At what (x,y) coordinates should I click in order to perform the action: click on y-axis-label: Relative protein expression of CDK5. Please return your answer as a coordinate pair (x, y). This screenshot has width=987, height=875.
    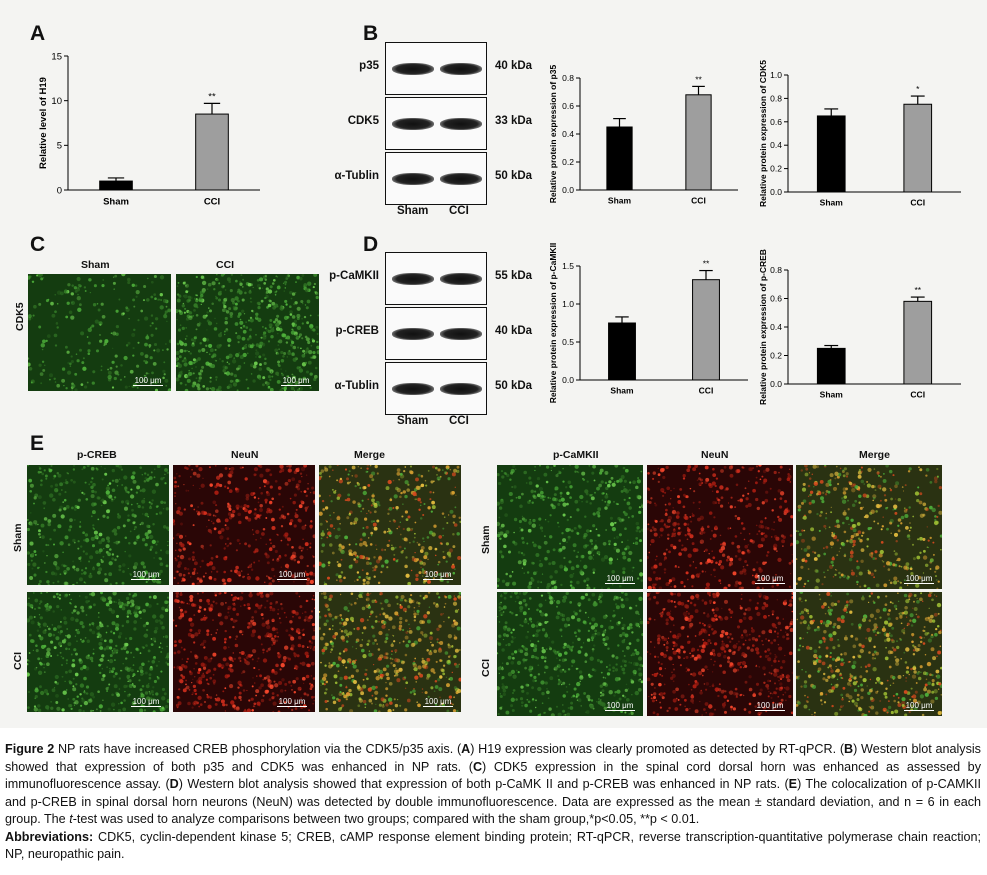
    Looking at the image, I should click on (763, 133).